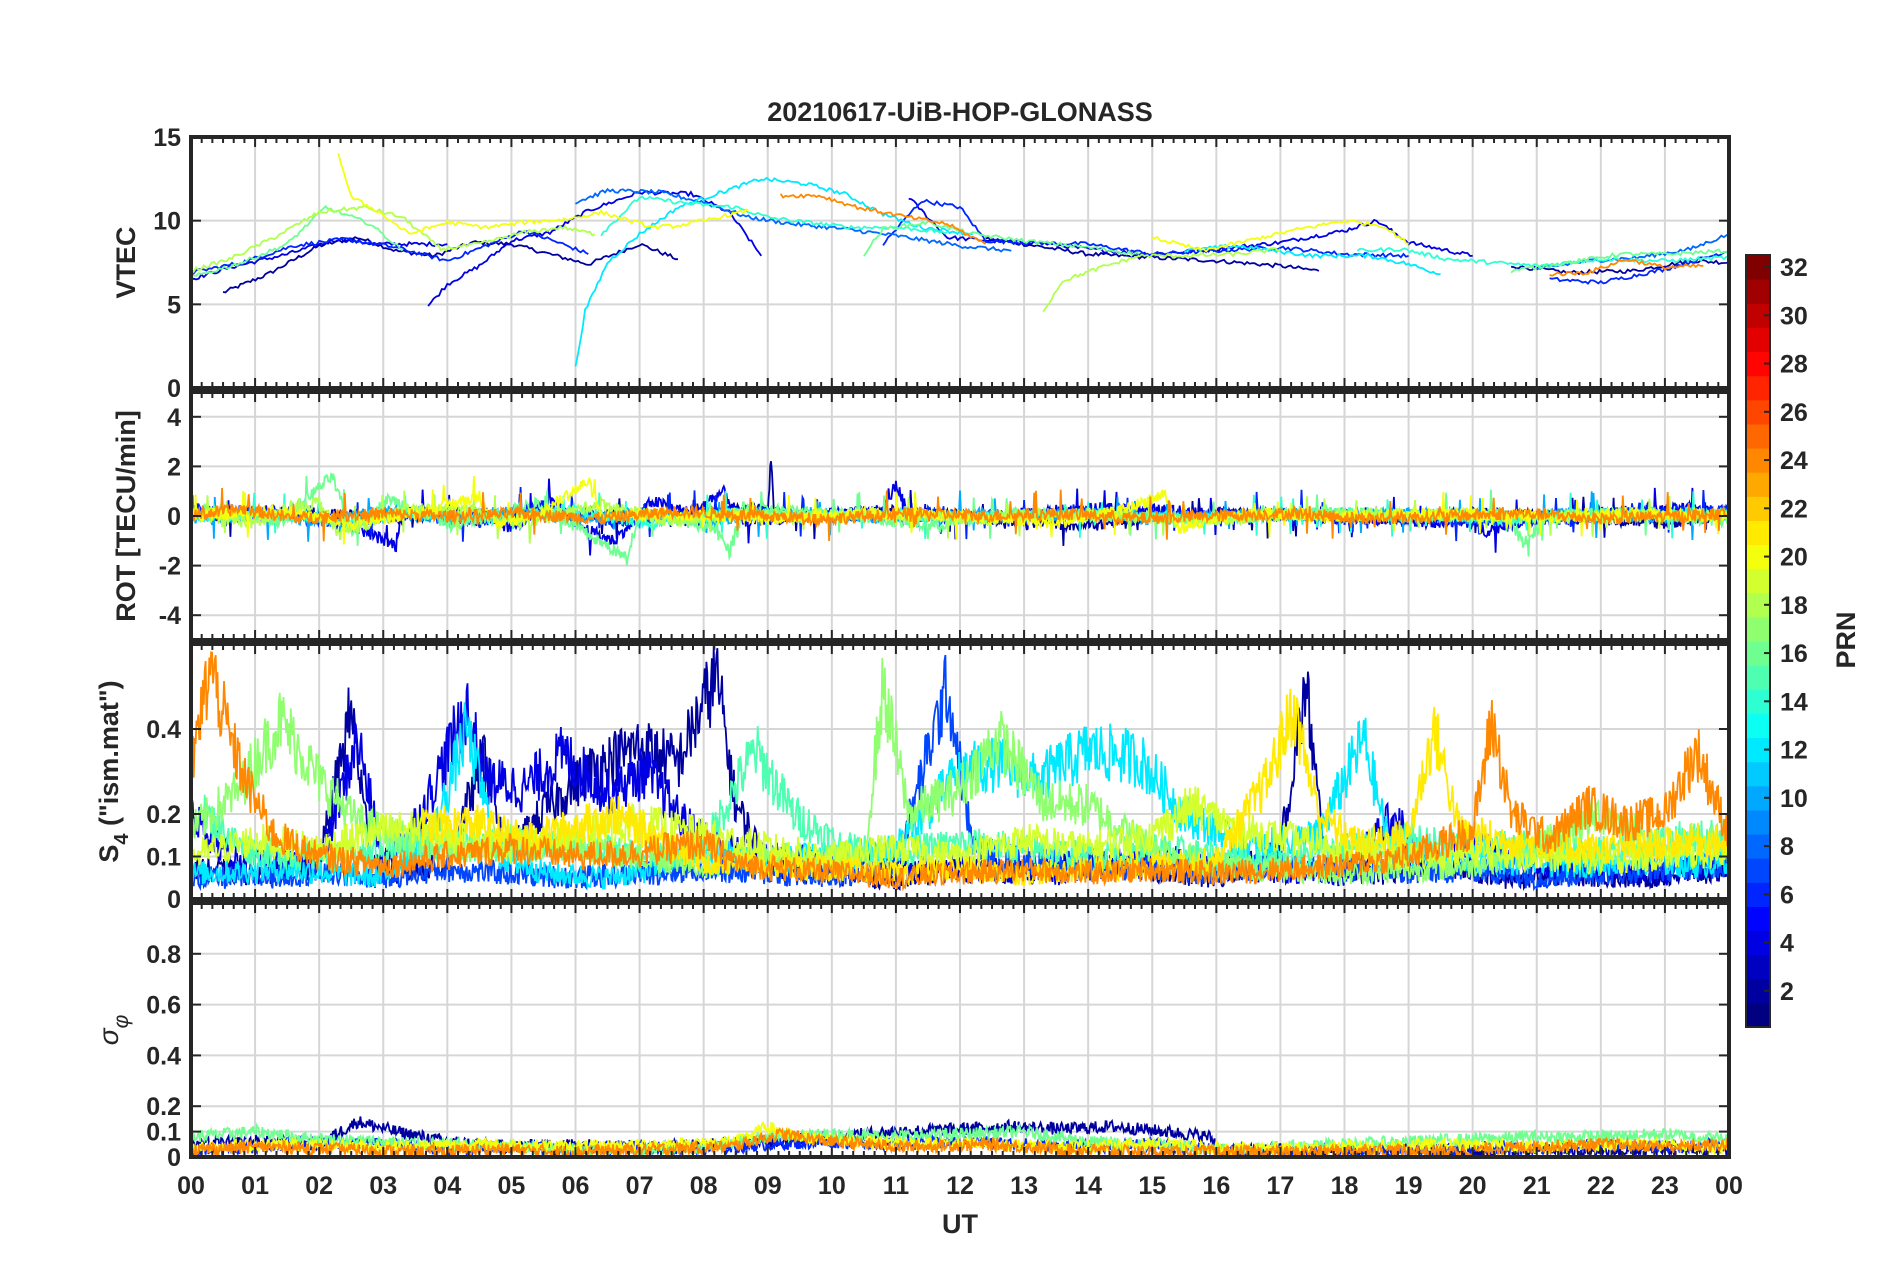 This screenshot has width=1902, height=1272. I want to click on x-axis-label: UT, so click(960, 1224).